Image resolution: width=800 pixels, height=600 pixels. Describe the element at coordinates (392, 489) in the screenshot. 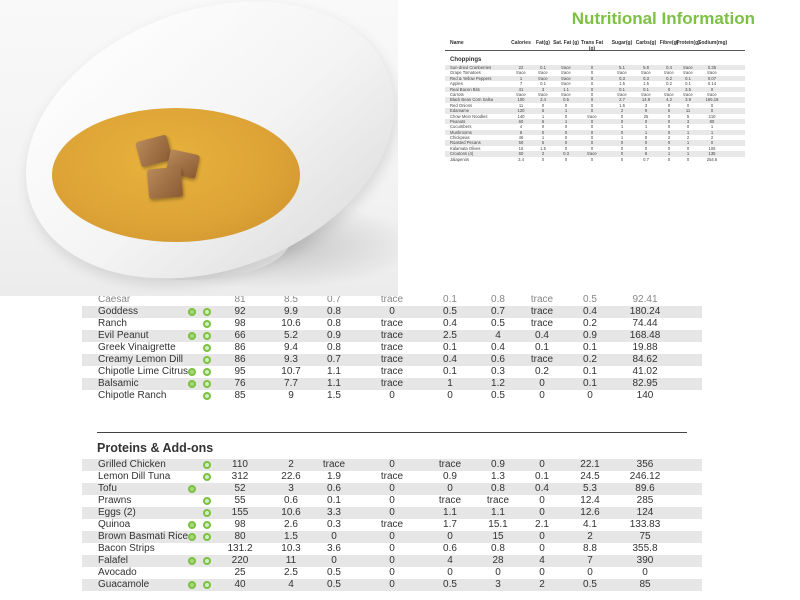

I see `table-row: Tofu 52 3 0.6 0 0 0.8 0.4 5.3 89.6` at that location.